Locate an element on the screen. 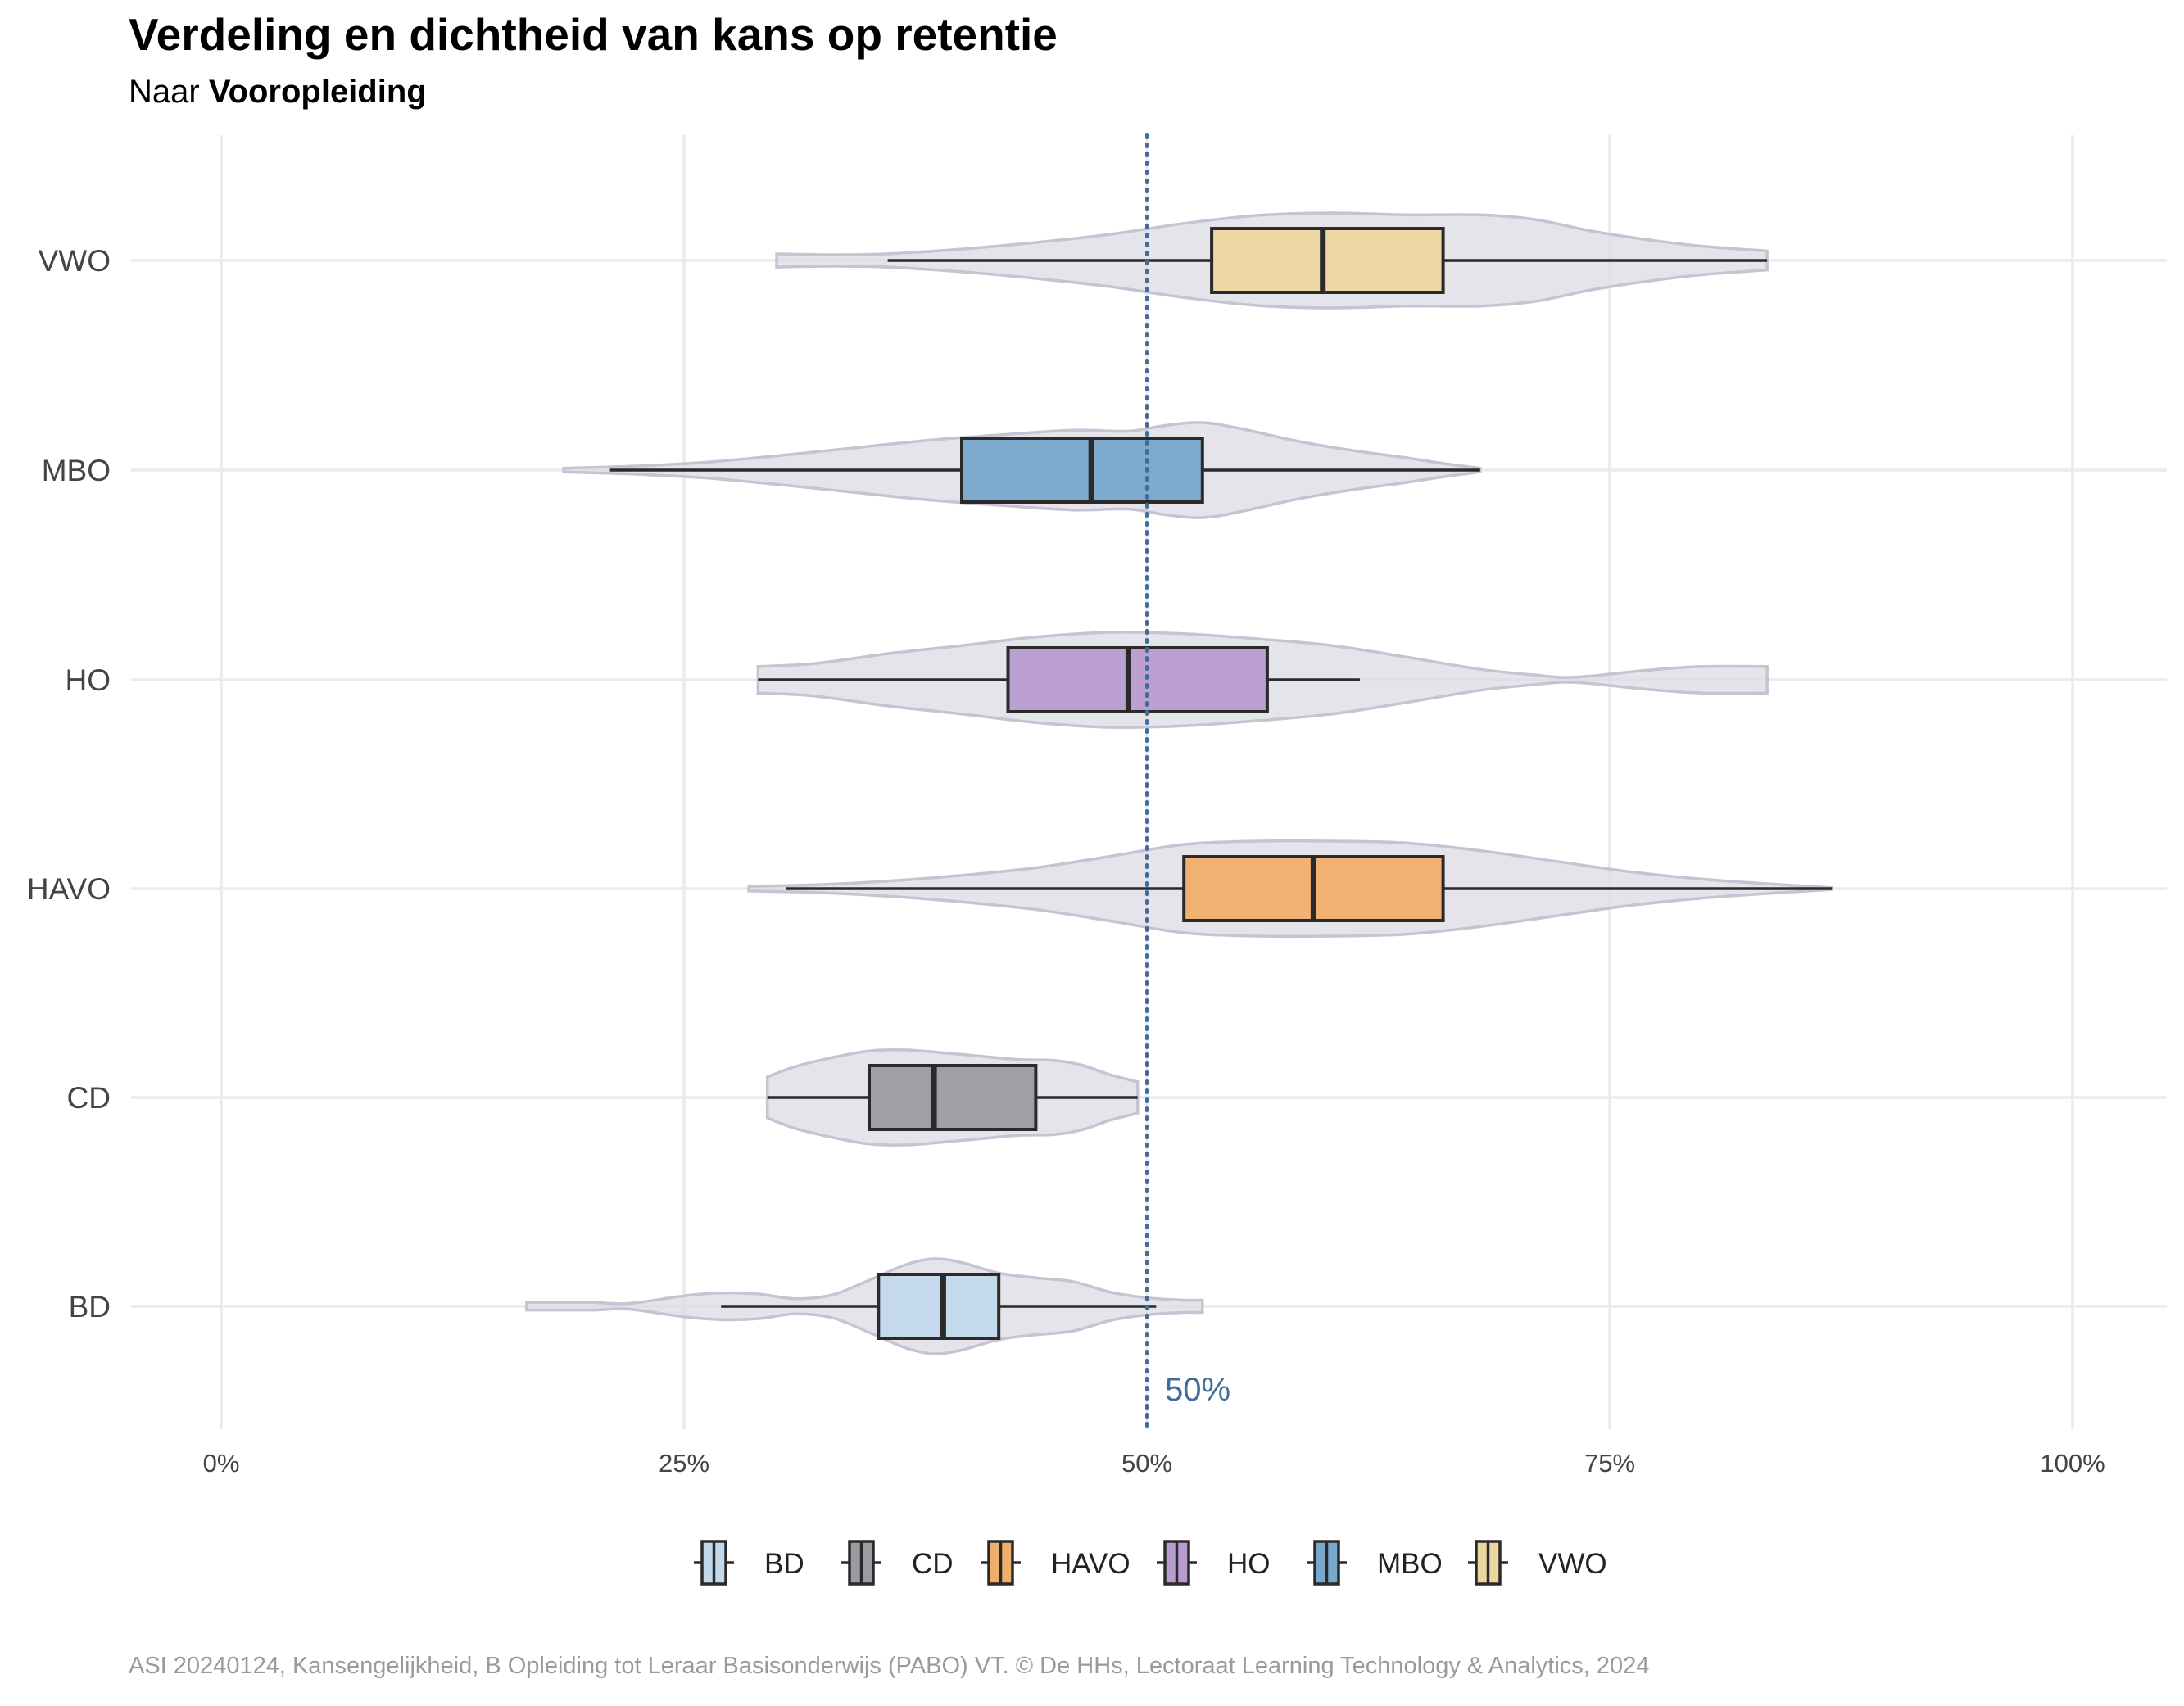 Image resolution: width=2184 pixels, height=1706 pixels. y-tick-label: HO is located at coordinates (88, 680).